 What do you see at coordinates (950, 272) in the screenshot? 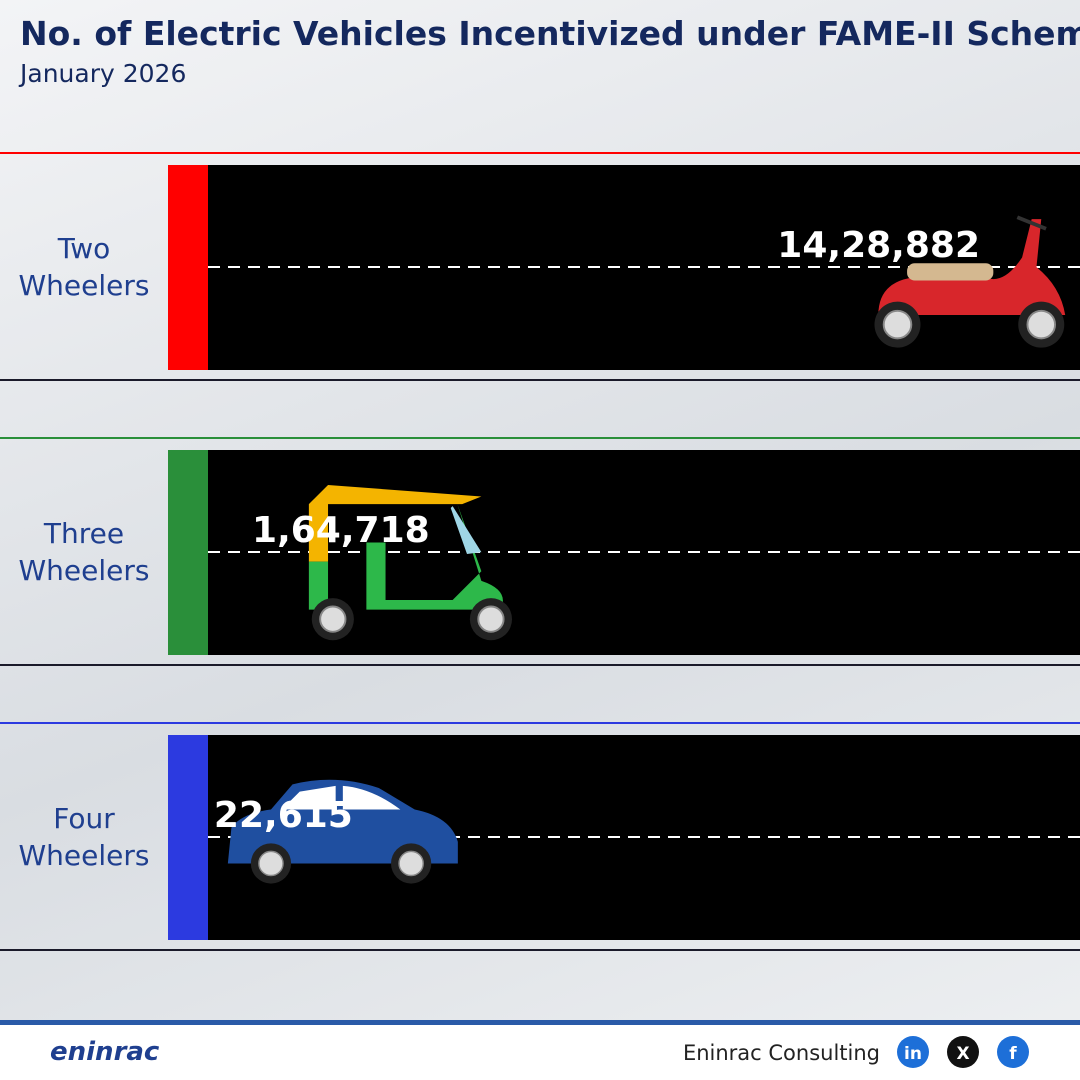
I see `seat` at bounding box center [950, 272].